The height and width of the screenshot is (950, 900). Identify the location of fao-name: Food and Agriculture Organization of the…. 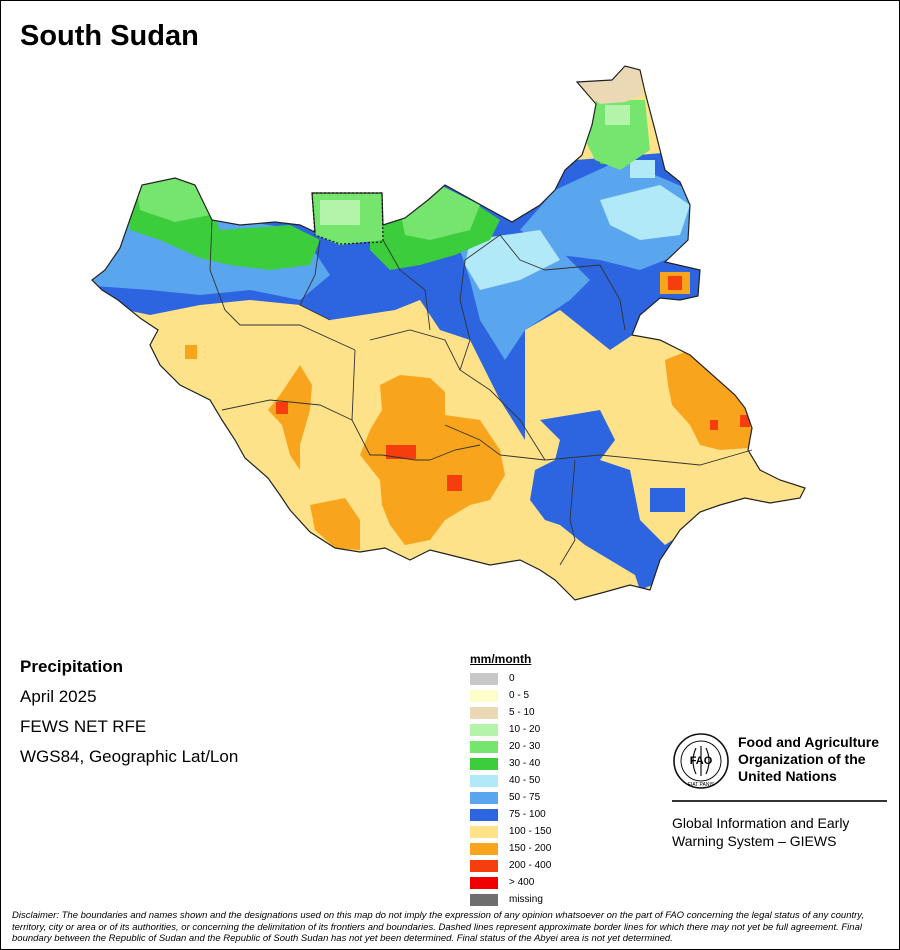
(809, 759).